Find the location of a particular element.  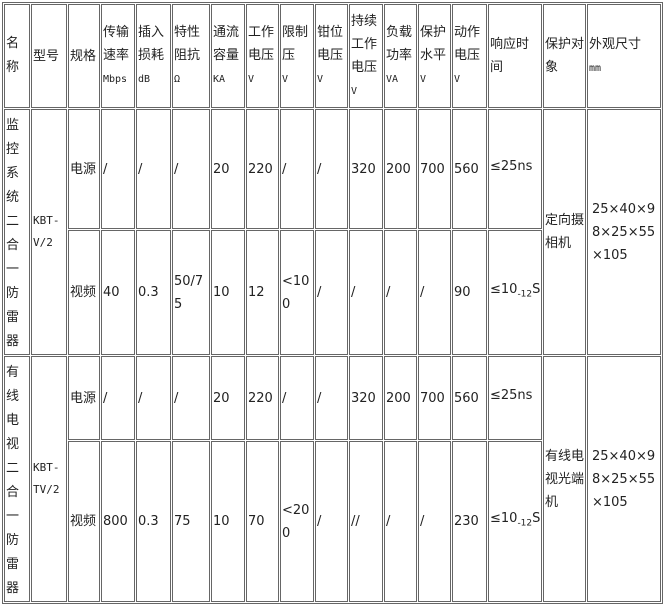

header-cell: 工作电压 V is located at coordinates (262, 56).